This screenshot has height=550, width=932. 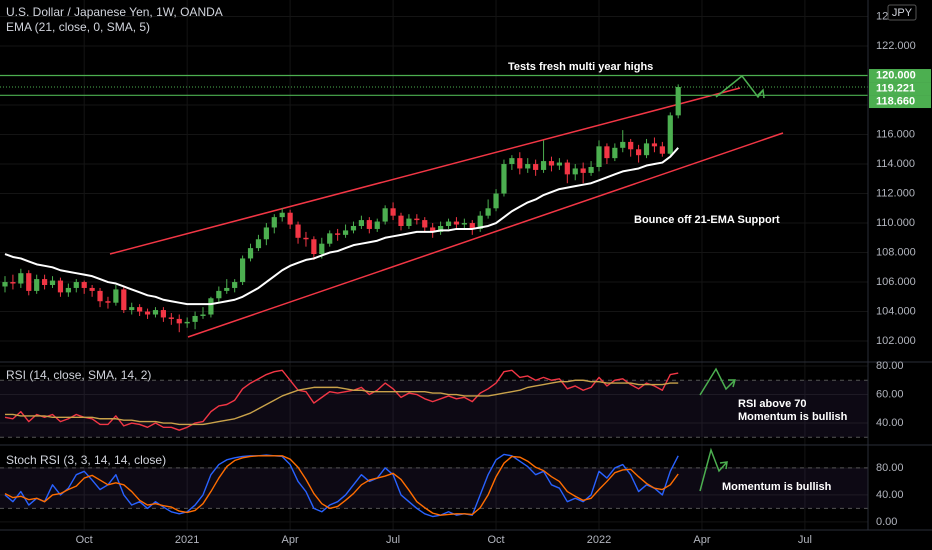 What do you see at coordinates (896, 75) in the screenshot?
I see `price-label: 120.000` at bounding box center [896, 75].